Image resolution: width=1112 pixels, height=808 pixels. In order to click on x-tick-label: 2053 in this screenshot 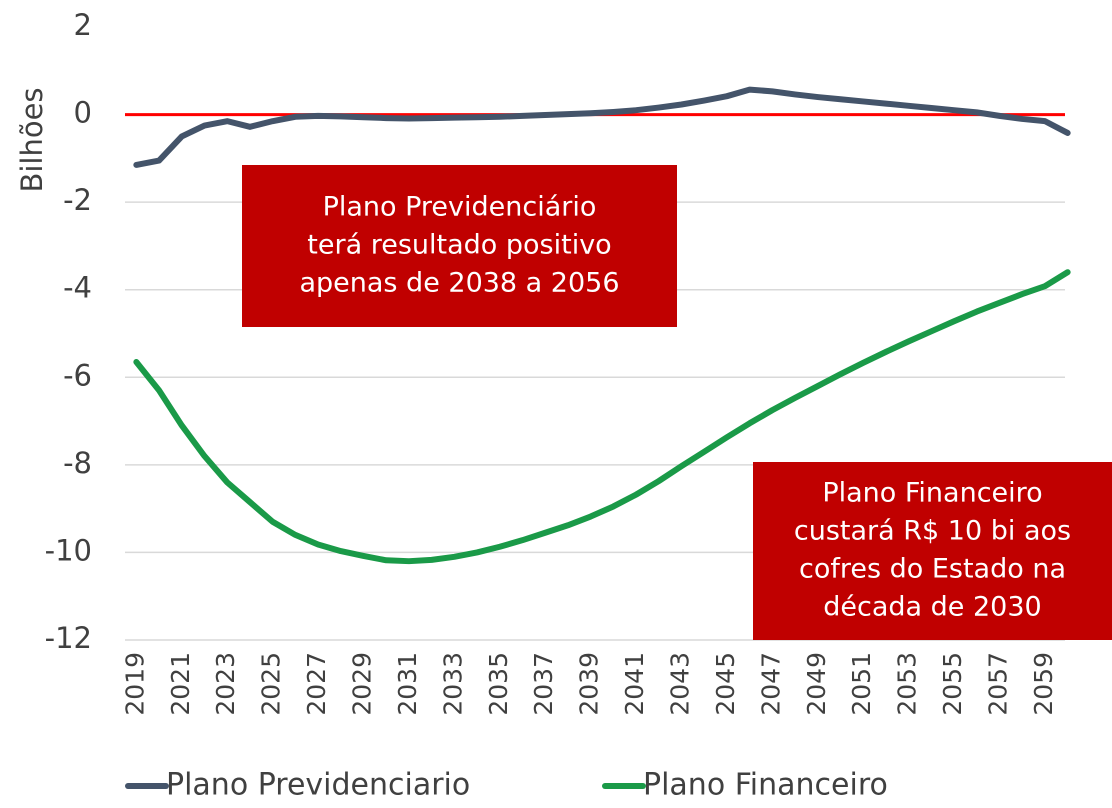, I will do `click(907, 684)`.